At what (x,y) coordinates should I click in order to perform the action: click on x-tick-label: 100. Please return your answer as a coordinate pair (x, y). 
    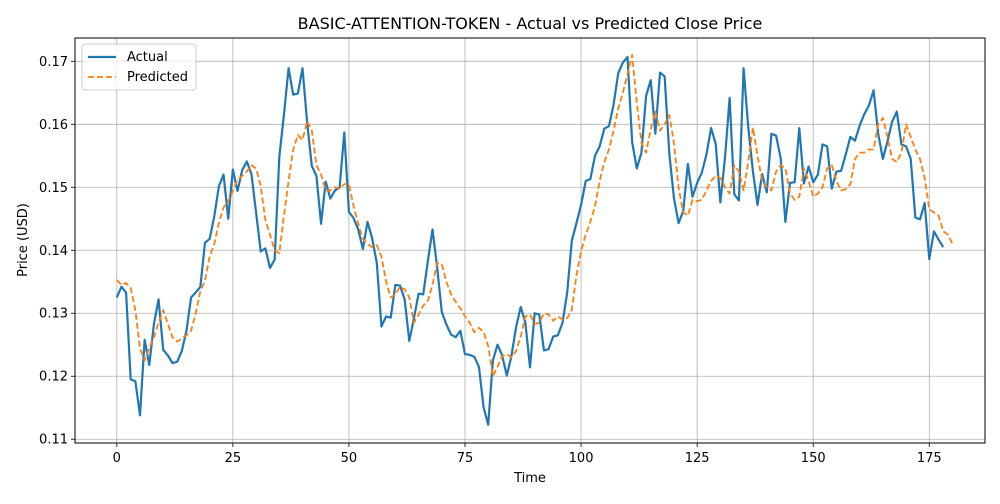
    Looking at the image, I should click on (581, 458).